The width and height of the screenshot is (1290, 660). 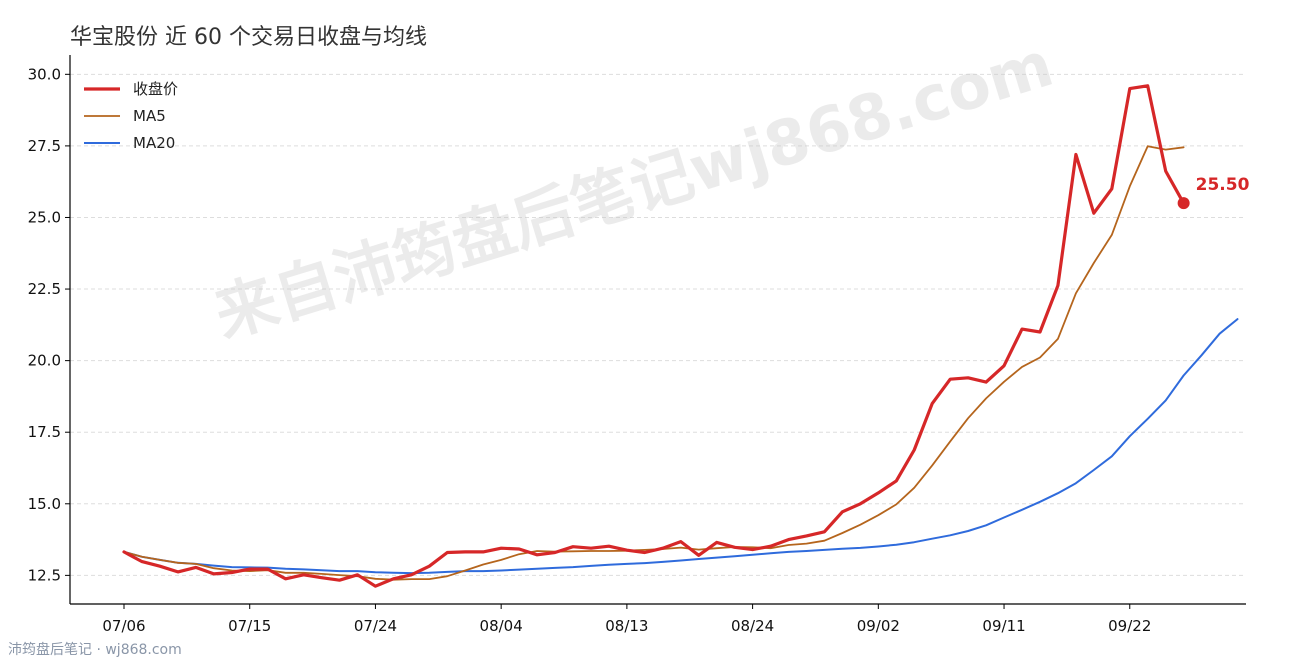 I want to click on last-point-dot, so click(x=1183, y=203).